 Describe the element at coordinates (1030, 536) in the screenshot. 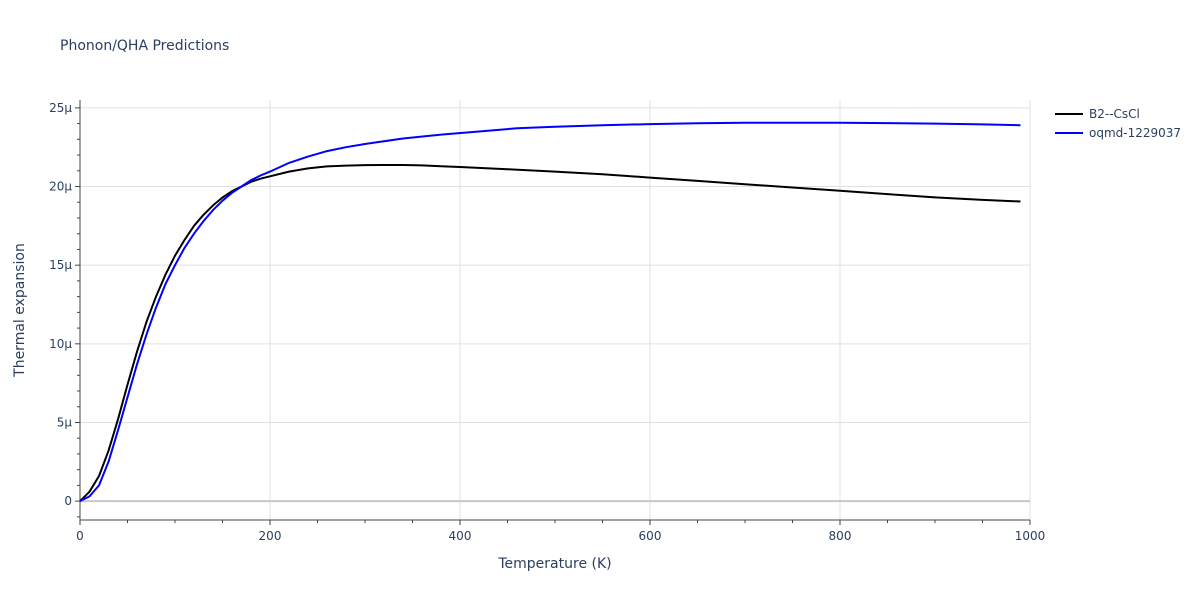

I see `x-tick-label: 1000` at that location.